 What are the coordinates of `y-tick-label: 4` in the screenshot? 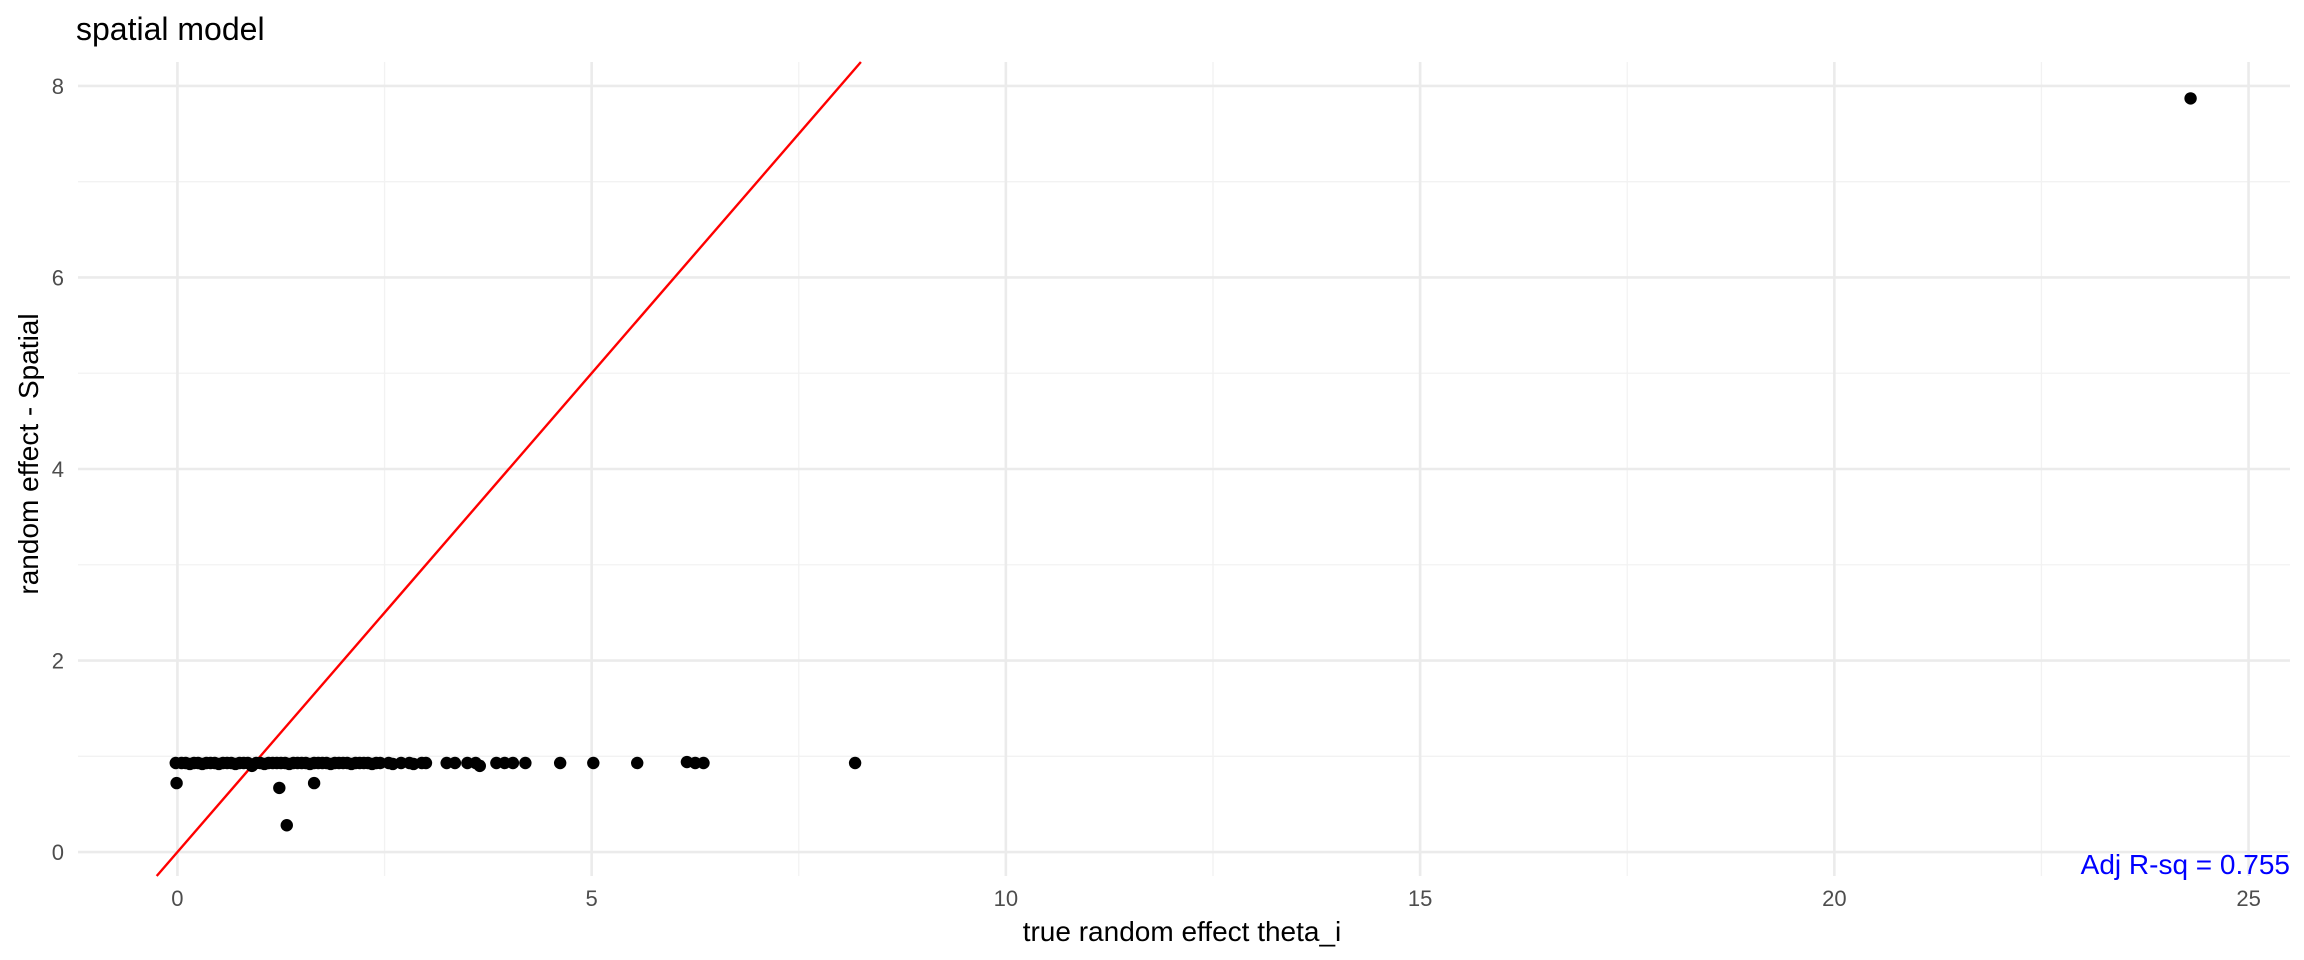 It's located at (58, 469).